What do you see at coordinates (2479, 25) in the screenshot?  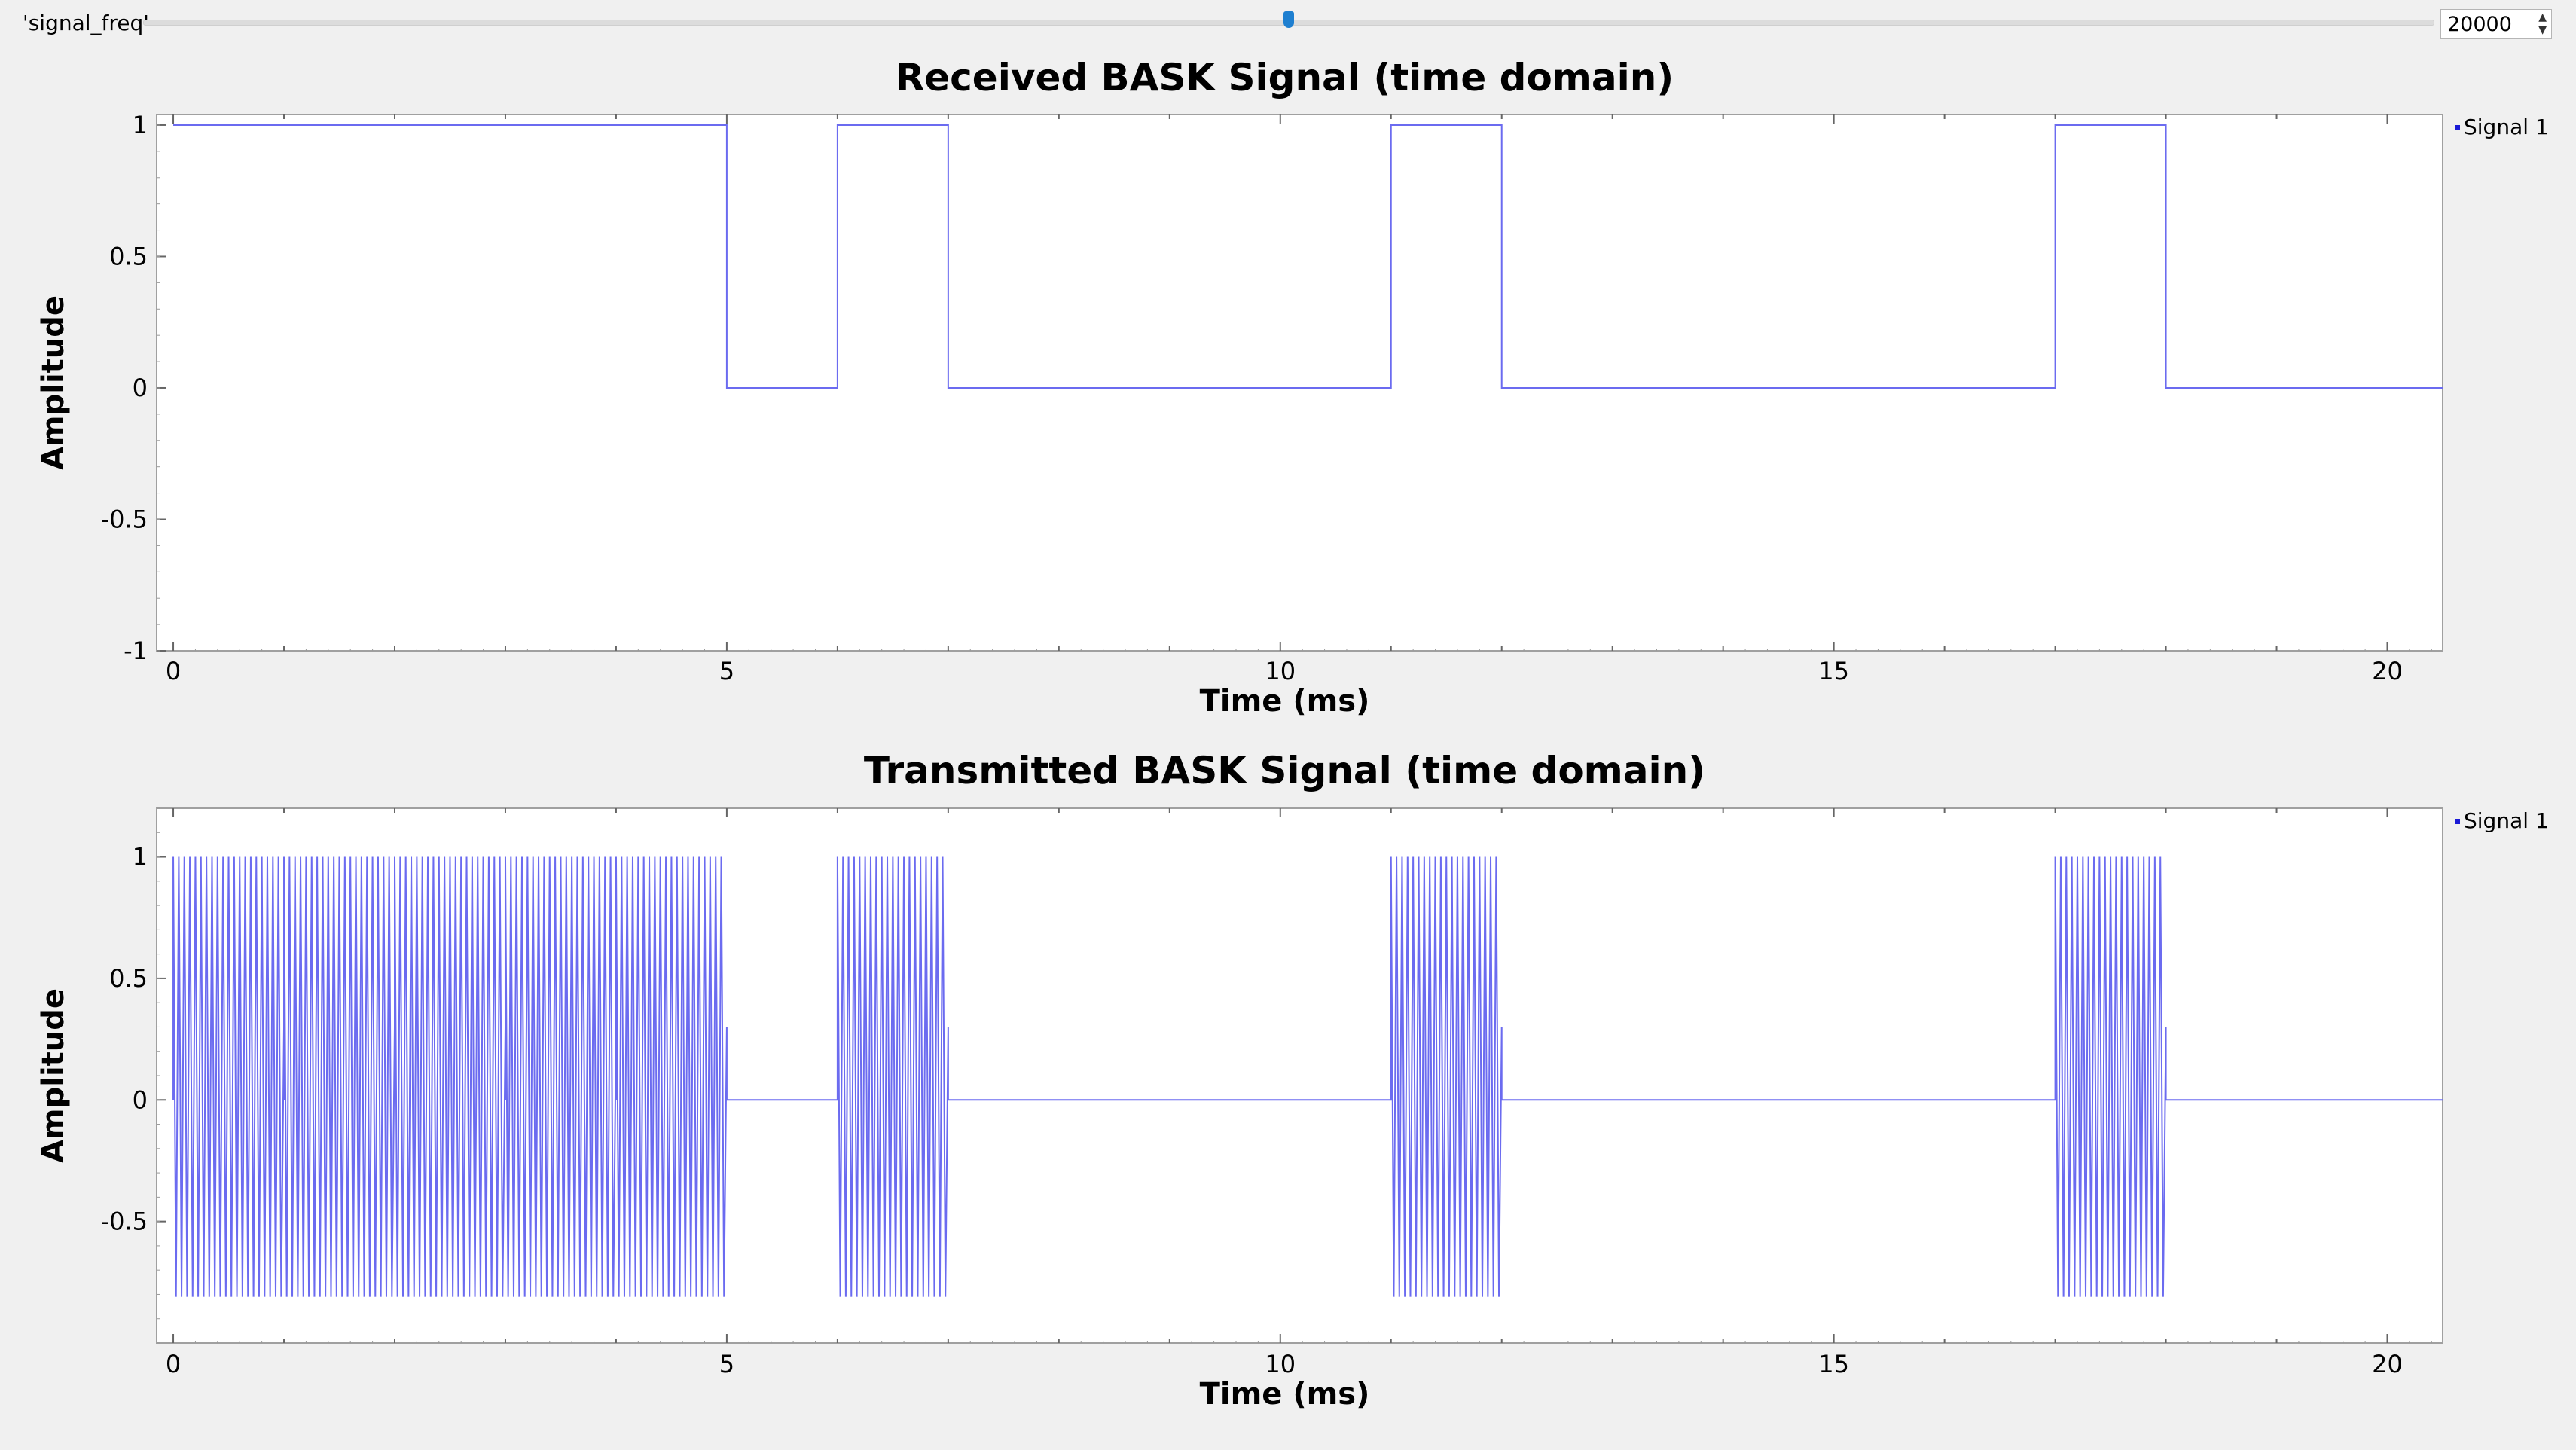 I see `signal-freq-value: 20000` at bounding box center [2479, 25].